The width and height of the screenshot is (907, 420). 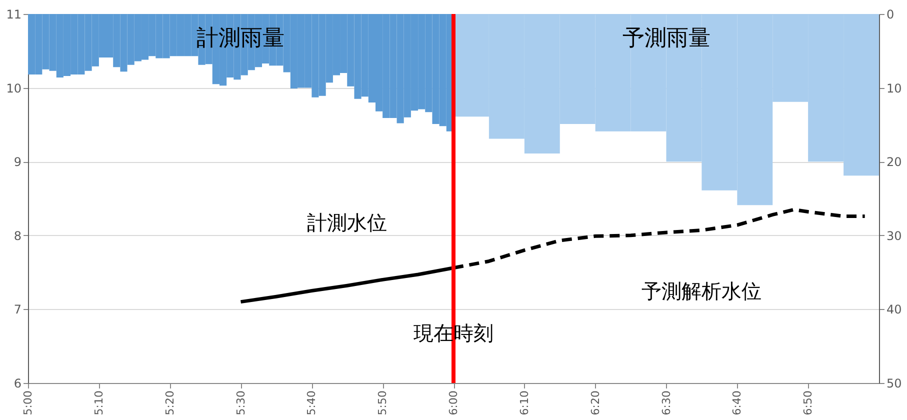 What do you see at coordinates (894, 383) in the screenshot?
I see `y2-tick-label: 50` at bounding box center [894, 383].